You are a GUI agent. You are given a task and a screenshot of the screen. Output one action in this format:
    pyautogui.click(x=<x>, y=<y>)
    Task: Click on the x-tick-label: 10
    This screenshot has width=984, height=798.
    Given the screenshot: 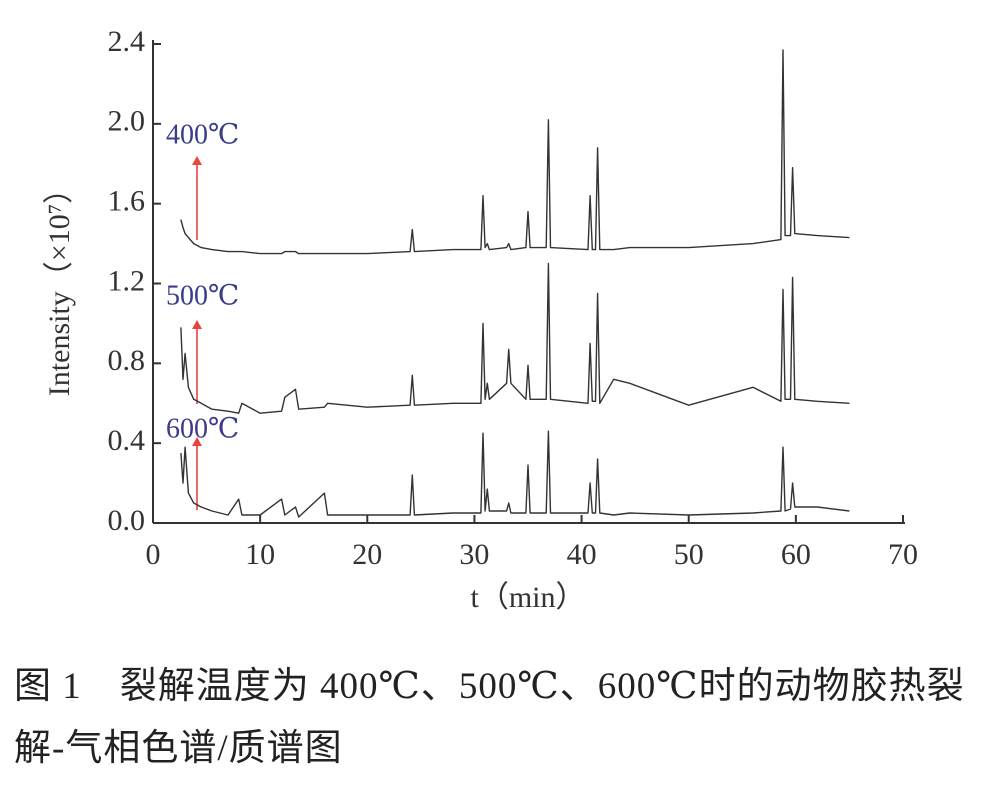 What is the action you would take?
    pyautogui.click(x=260, y=554)
    